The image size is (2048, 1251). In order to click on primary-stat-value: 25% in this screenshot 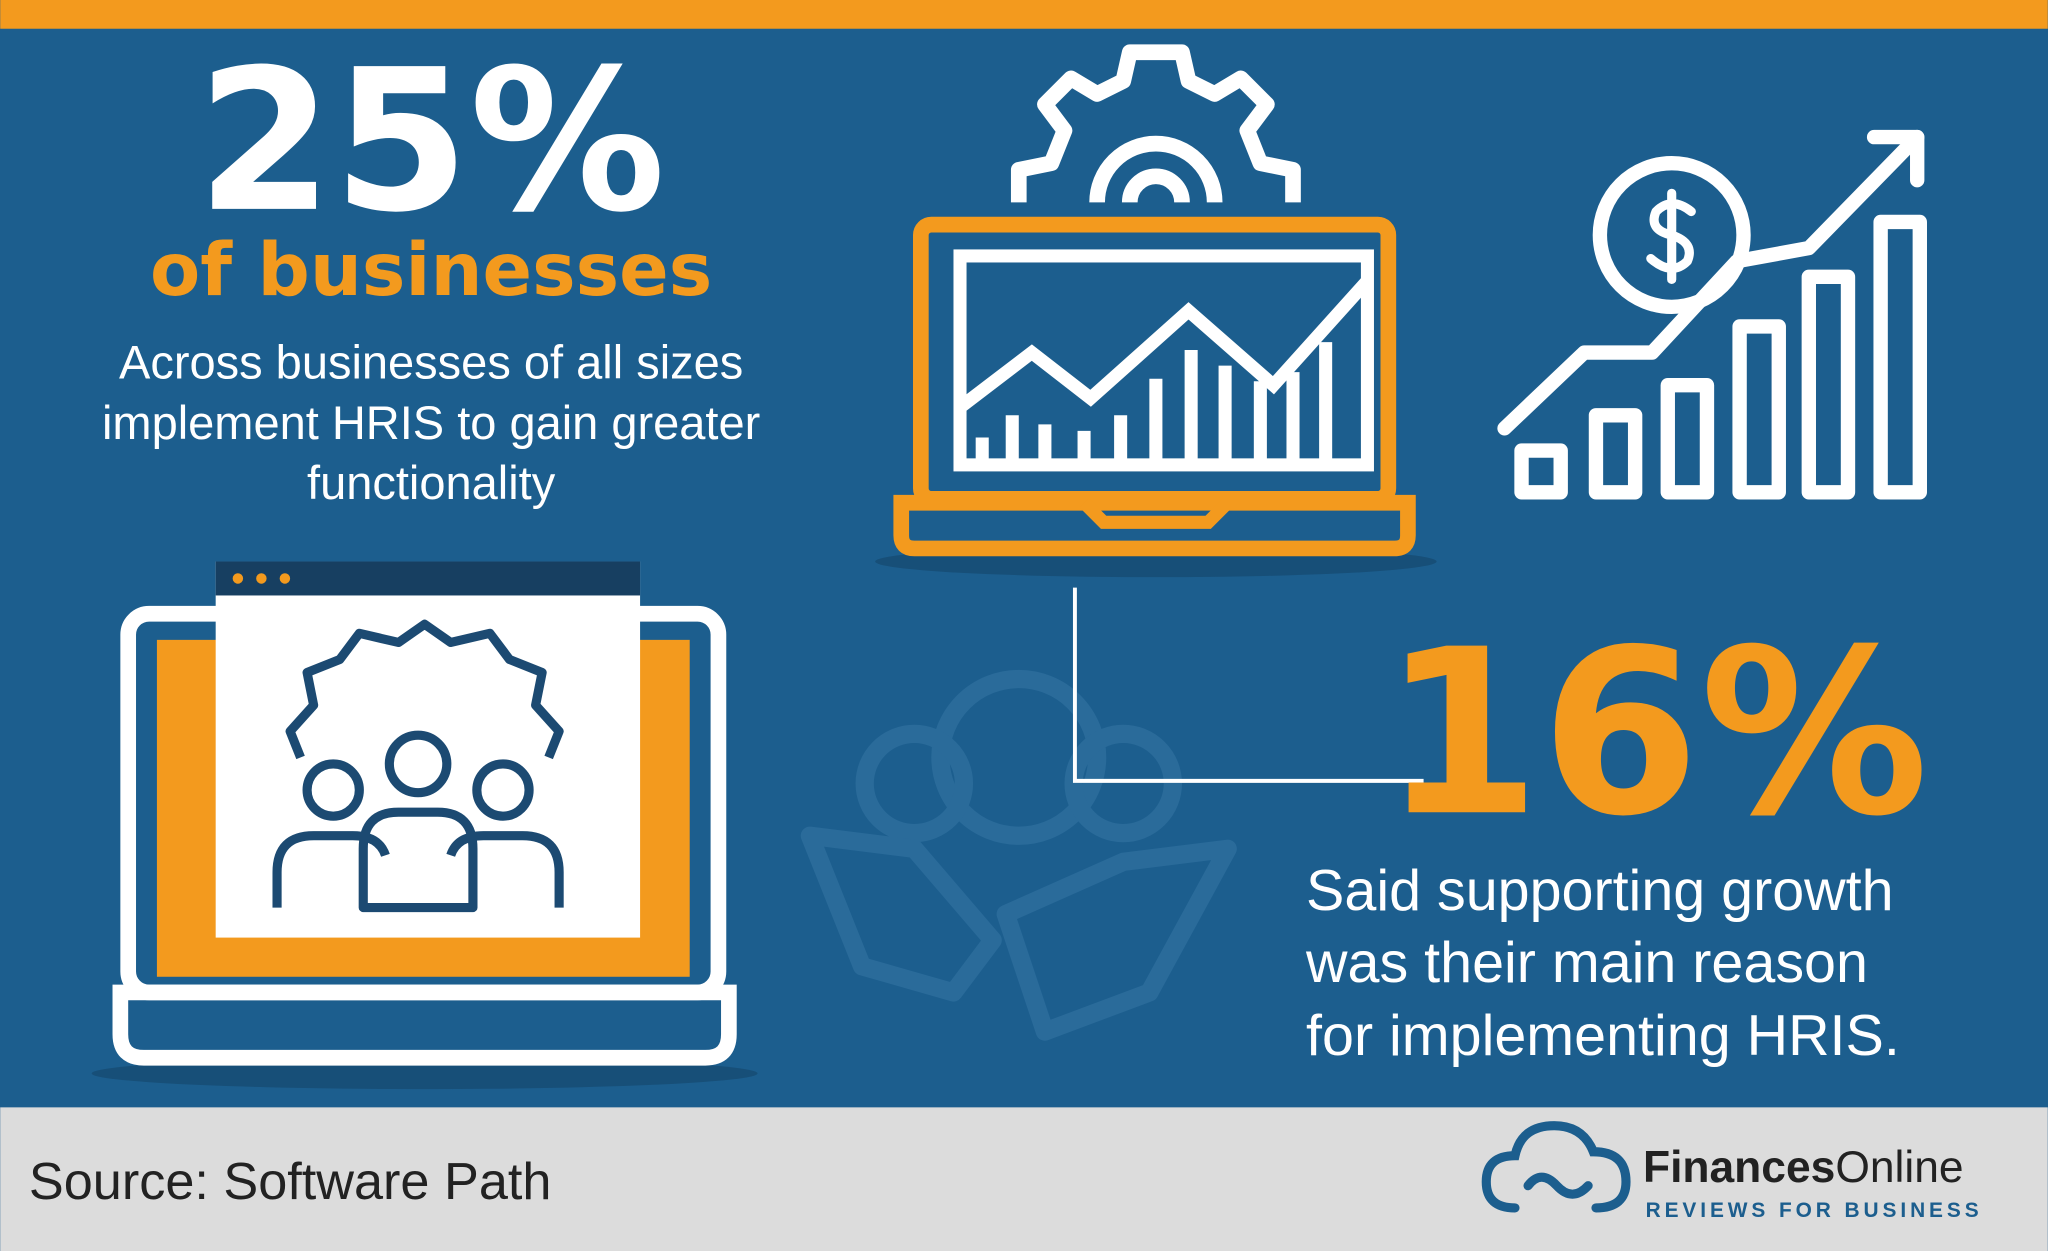, I will do `click(431, 142)`.